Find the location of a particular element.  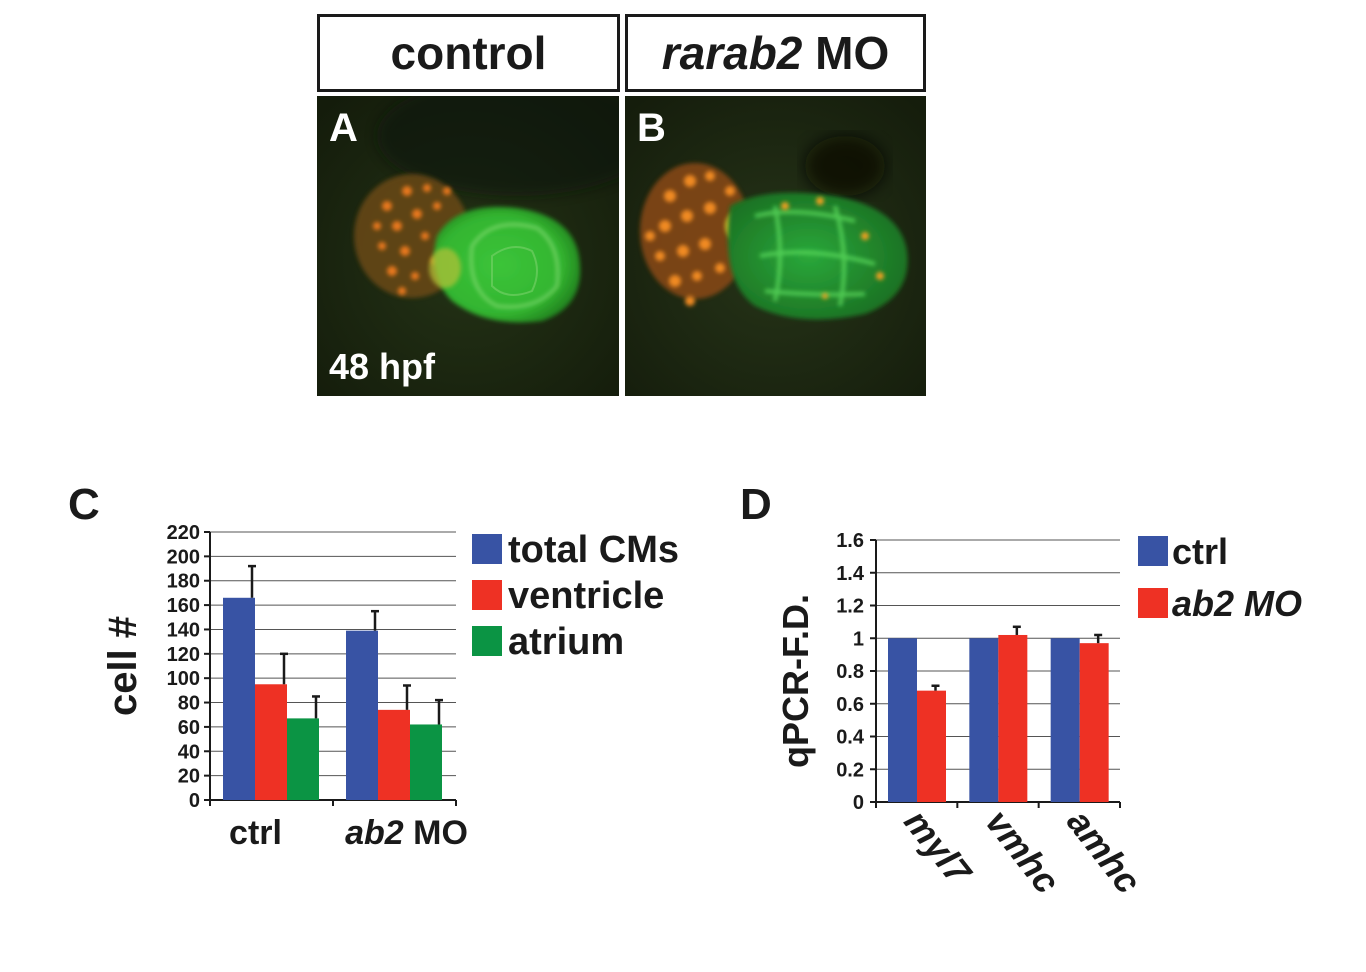

y-tick-label: 120 is located at coordinates (183, 655).